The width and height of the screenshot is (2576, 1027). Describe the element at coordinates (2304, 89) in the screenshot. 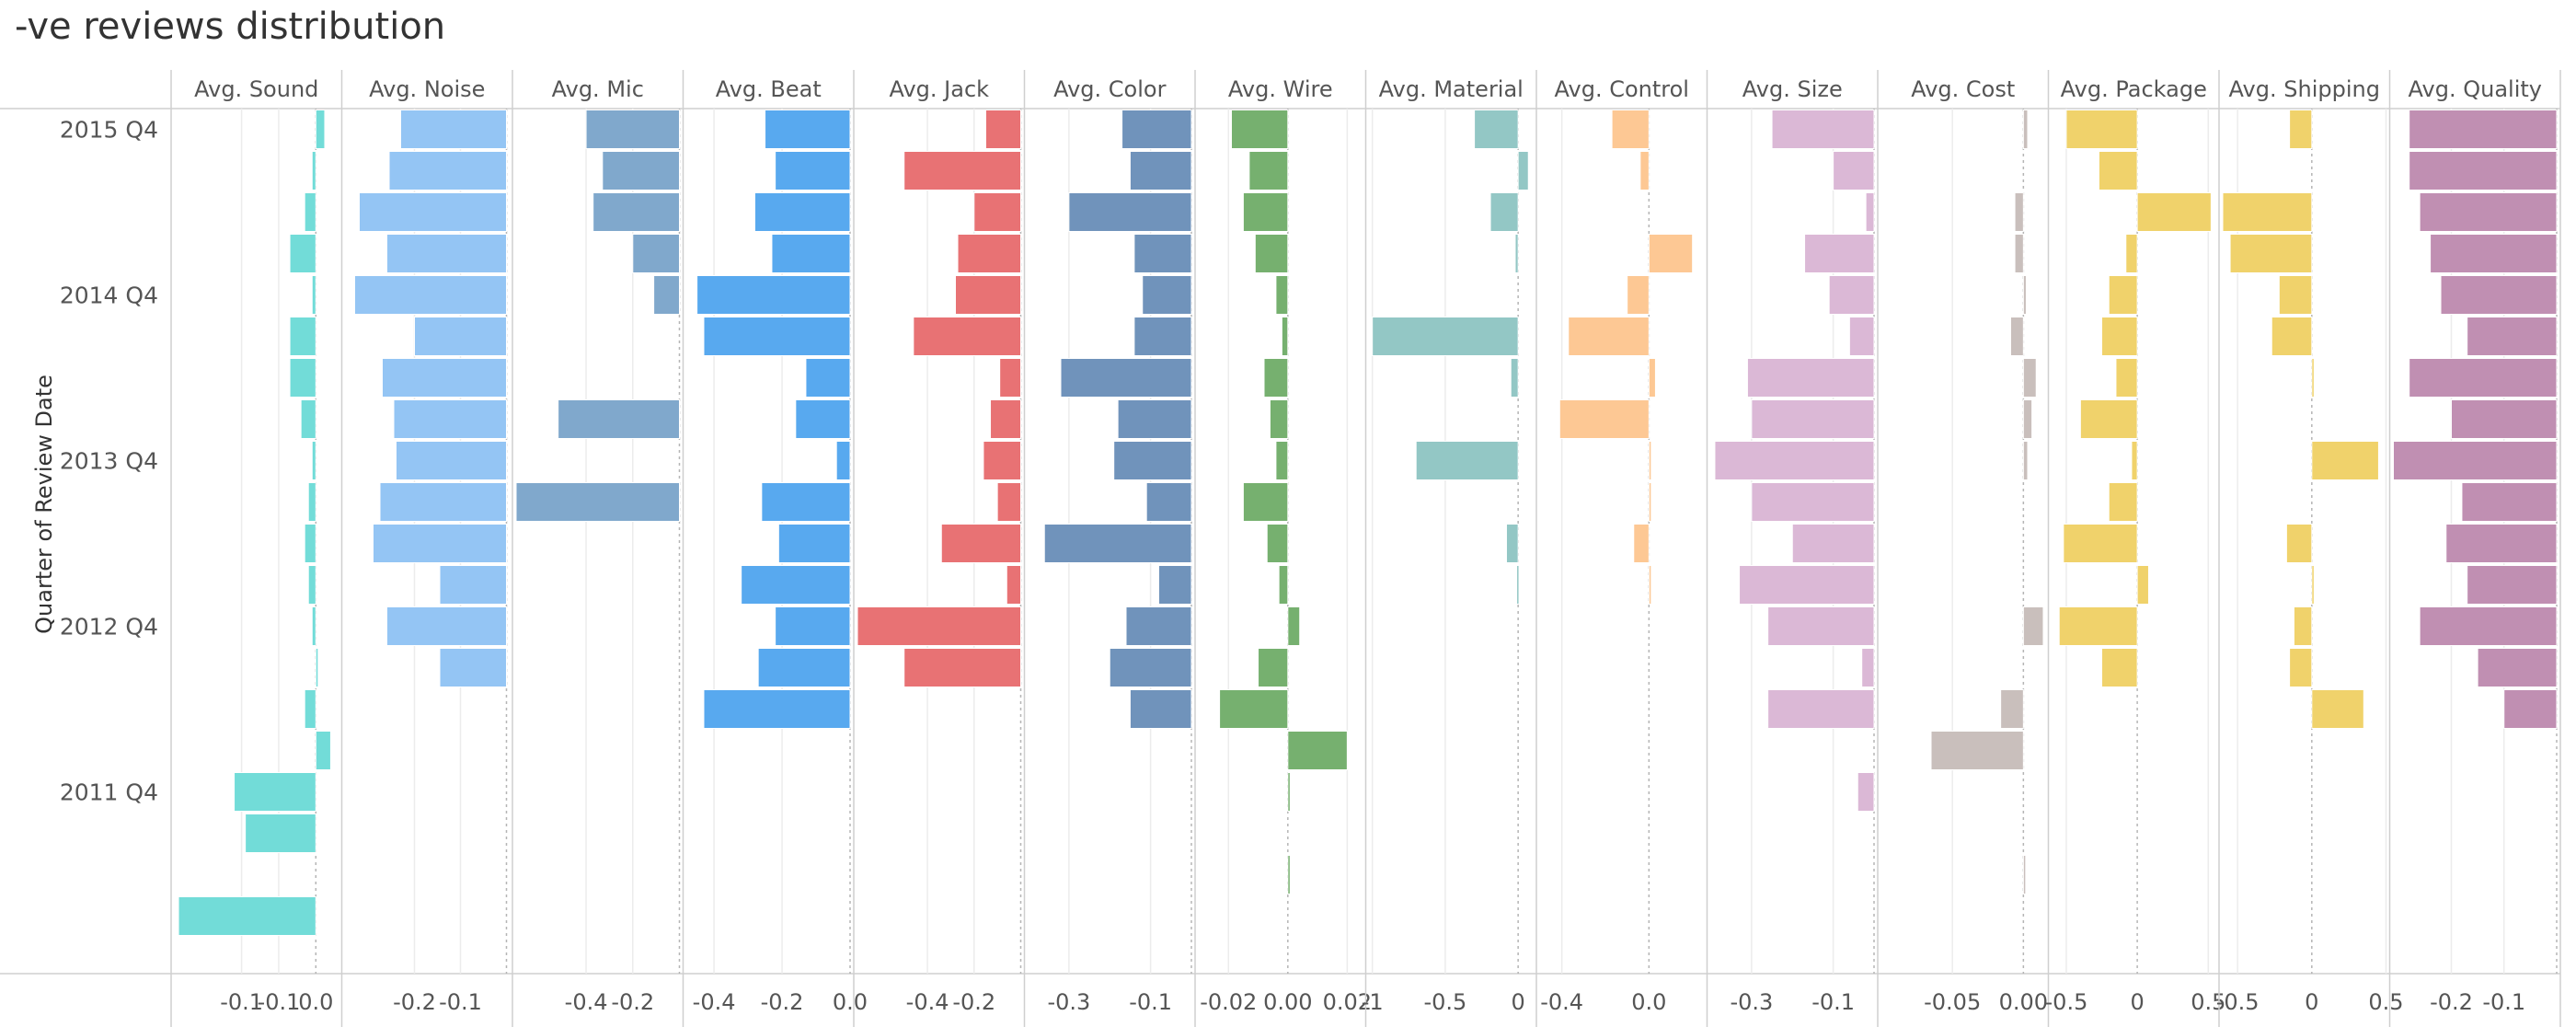

I see `panel-header: Avg. Shipping` at that location.